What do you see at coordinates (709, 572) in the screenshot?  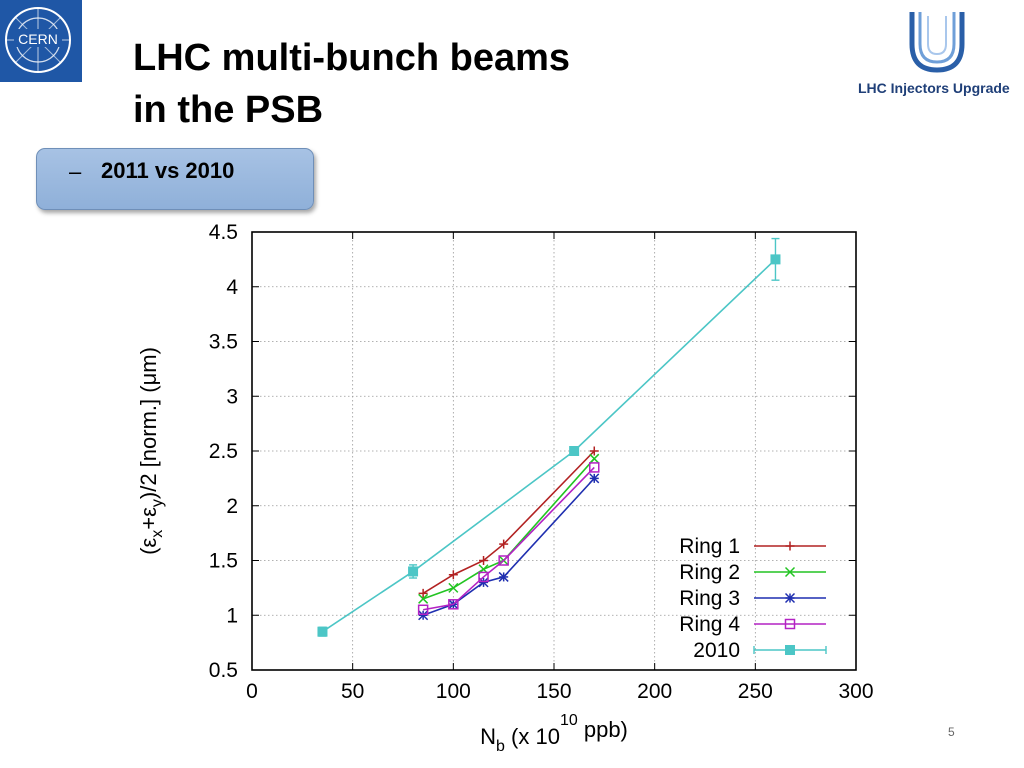 I see `legend-label: Ring 2` at bounding box center [709, 572].